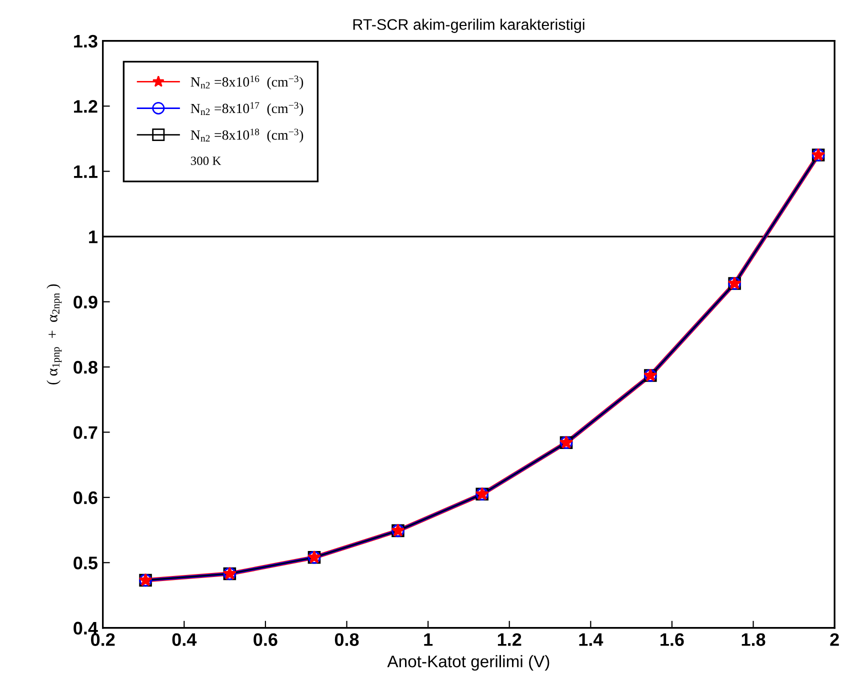 The image size is (843, 693). I want to click on x-tick-label: 0.2, so click(103, 639).